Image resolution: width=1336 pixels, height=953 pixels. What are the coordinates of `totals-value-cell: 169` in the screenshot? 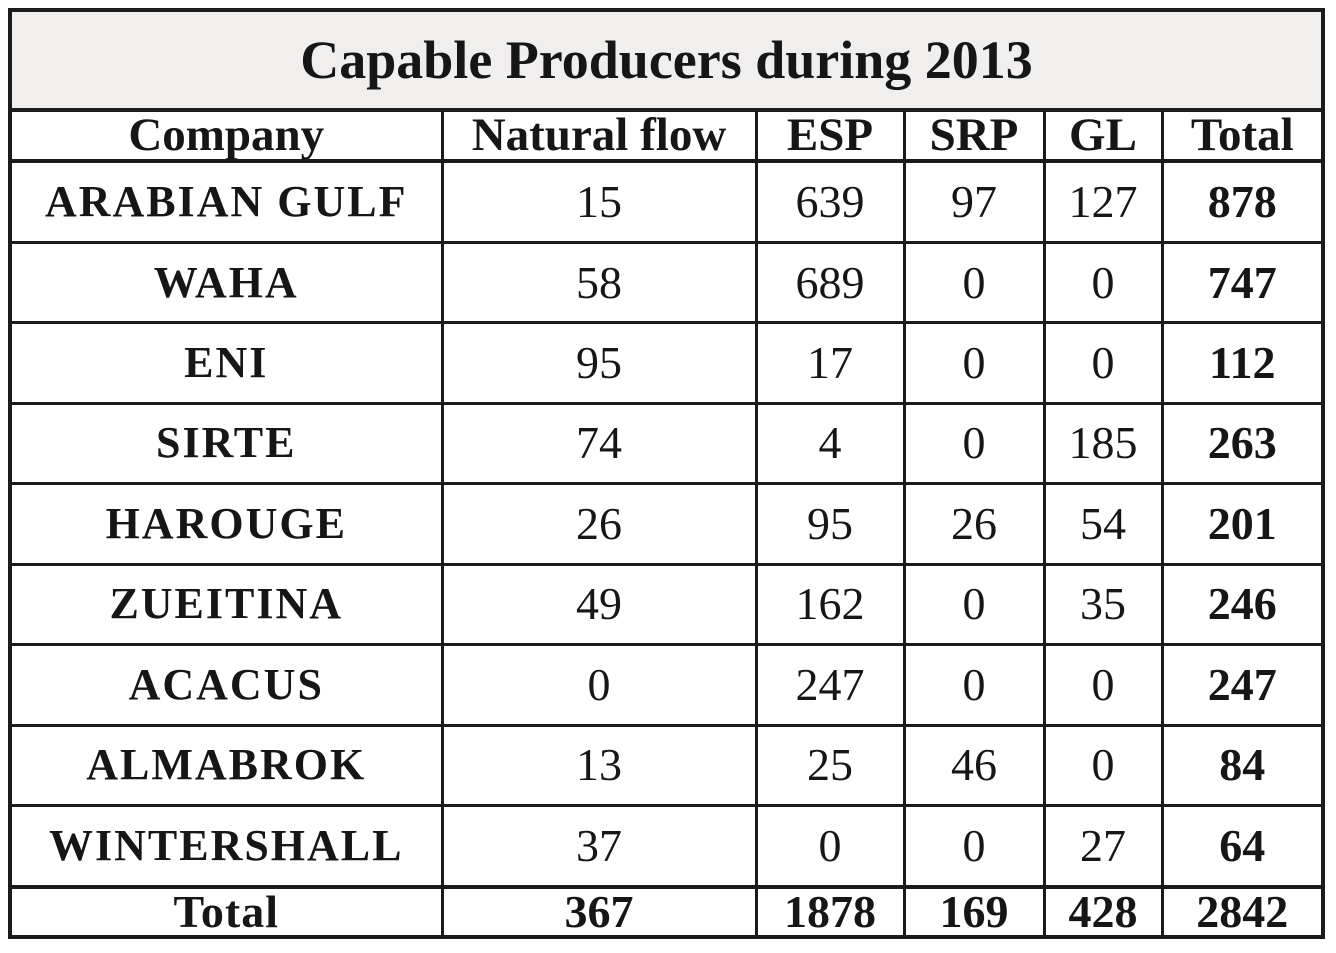 It's located at (974, 912).